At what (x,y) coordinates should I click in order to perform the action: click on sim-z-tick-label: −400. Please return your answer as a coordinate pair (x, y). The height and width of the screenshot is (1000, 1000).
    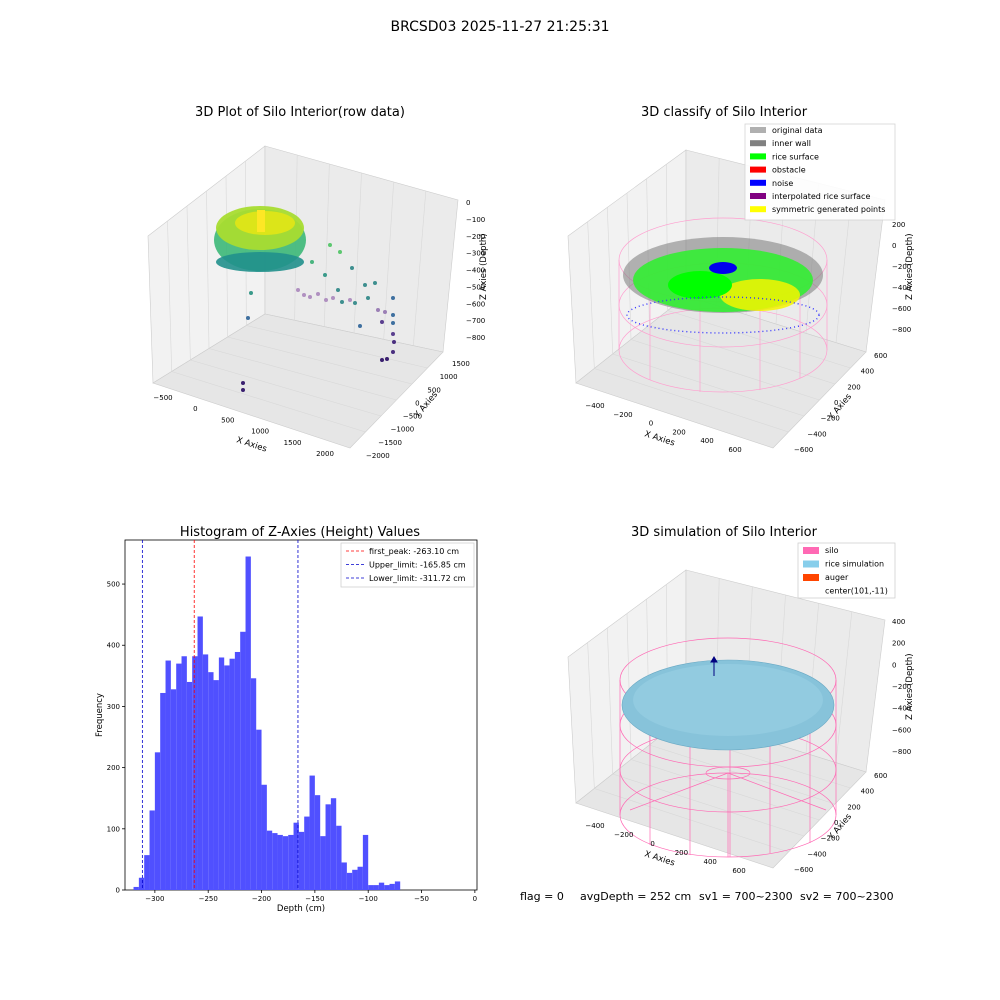
    Looking at the image, I should click on (901, 709).